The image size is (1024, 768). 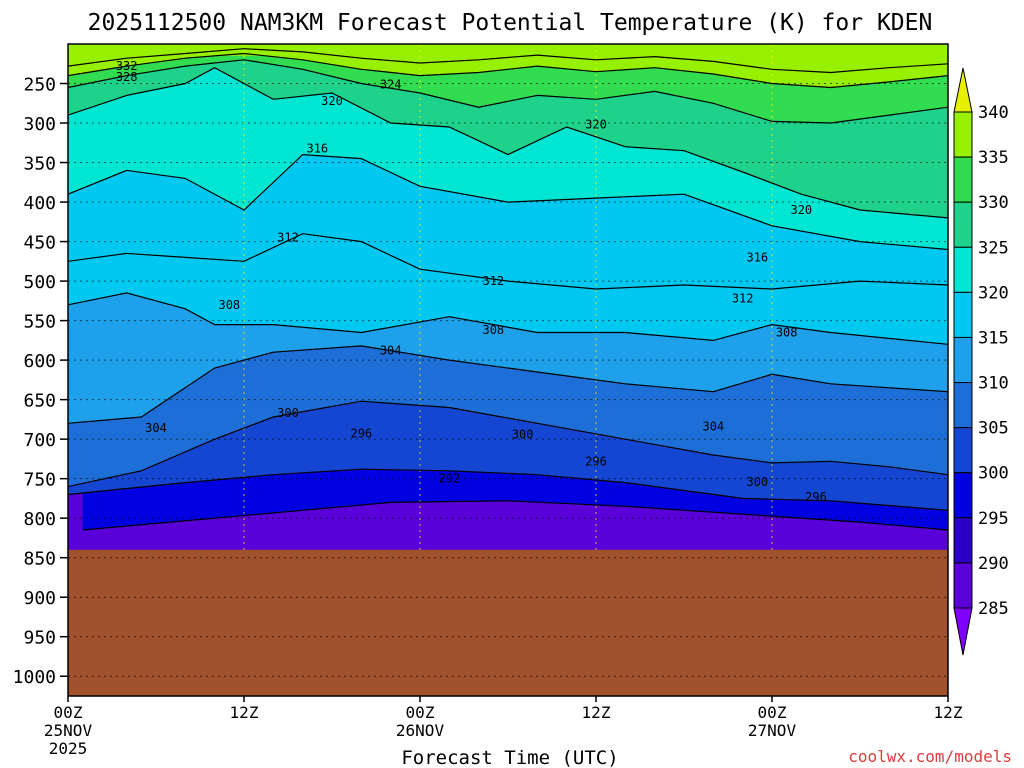 What do you see at coordinates (34, 677) in the screenshot?
I see `y-tick-label: 1000` at bounding box center [34, 677].